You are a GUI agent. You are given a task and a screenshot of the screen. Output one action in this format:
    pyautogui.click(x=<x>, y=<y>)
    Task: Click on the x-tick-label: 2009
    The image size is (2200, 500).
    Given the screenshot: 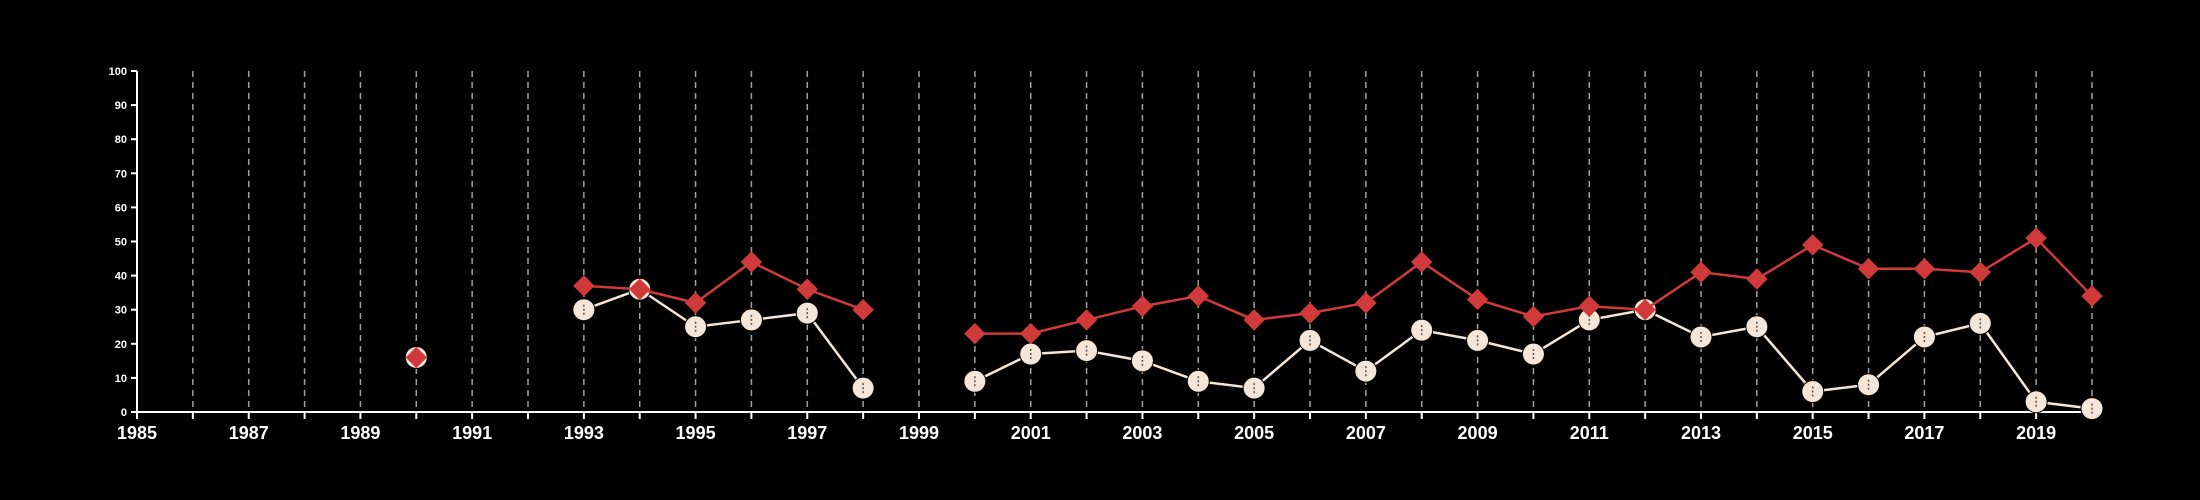 What is the action you would take?
    pyautogui.click(x=1478, y=433)
    